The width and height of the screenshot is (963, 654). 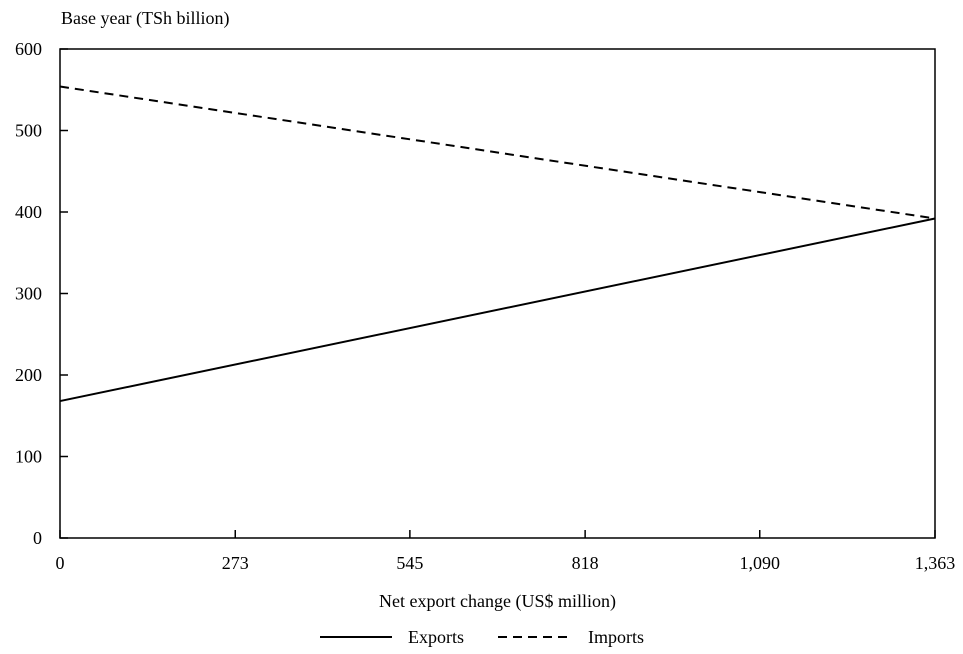 I want to click on x-axis: 0 273 545 818 1,090 1,363, so click(x=506, y=551).